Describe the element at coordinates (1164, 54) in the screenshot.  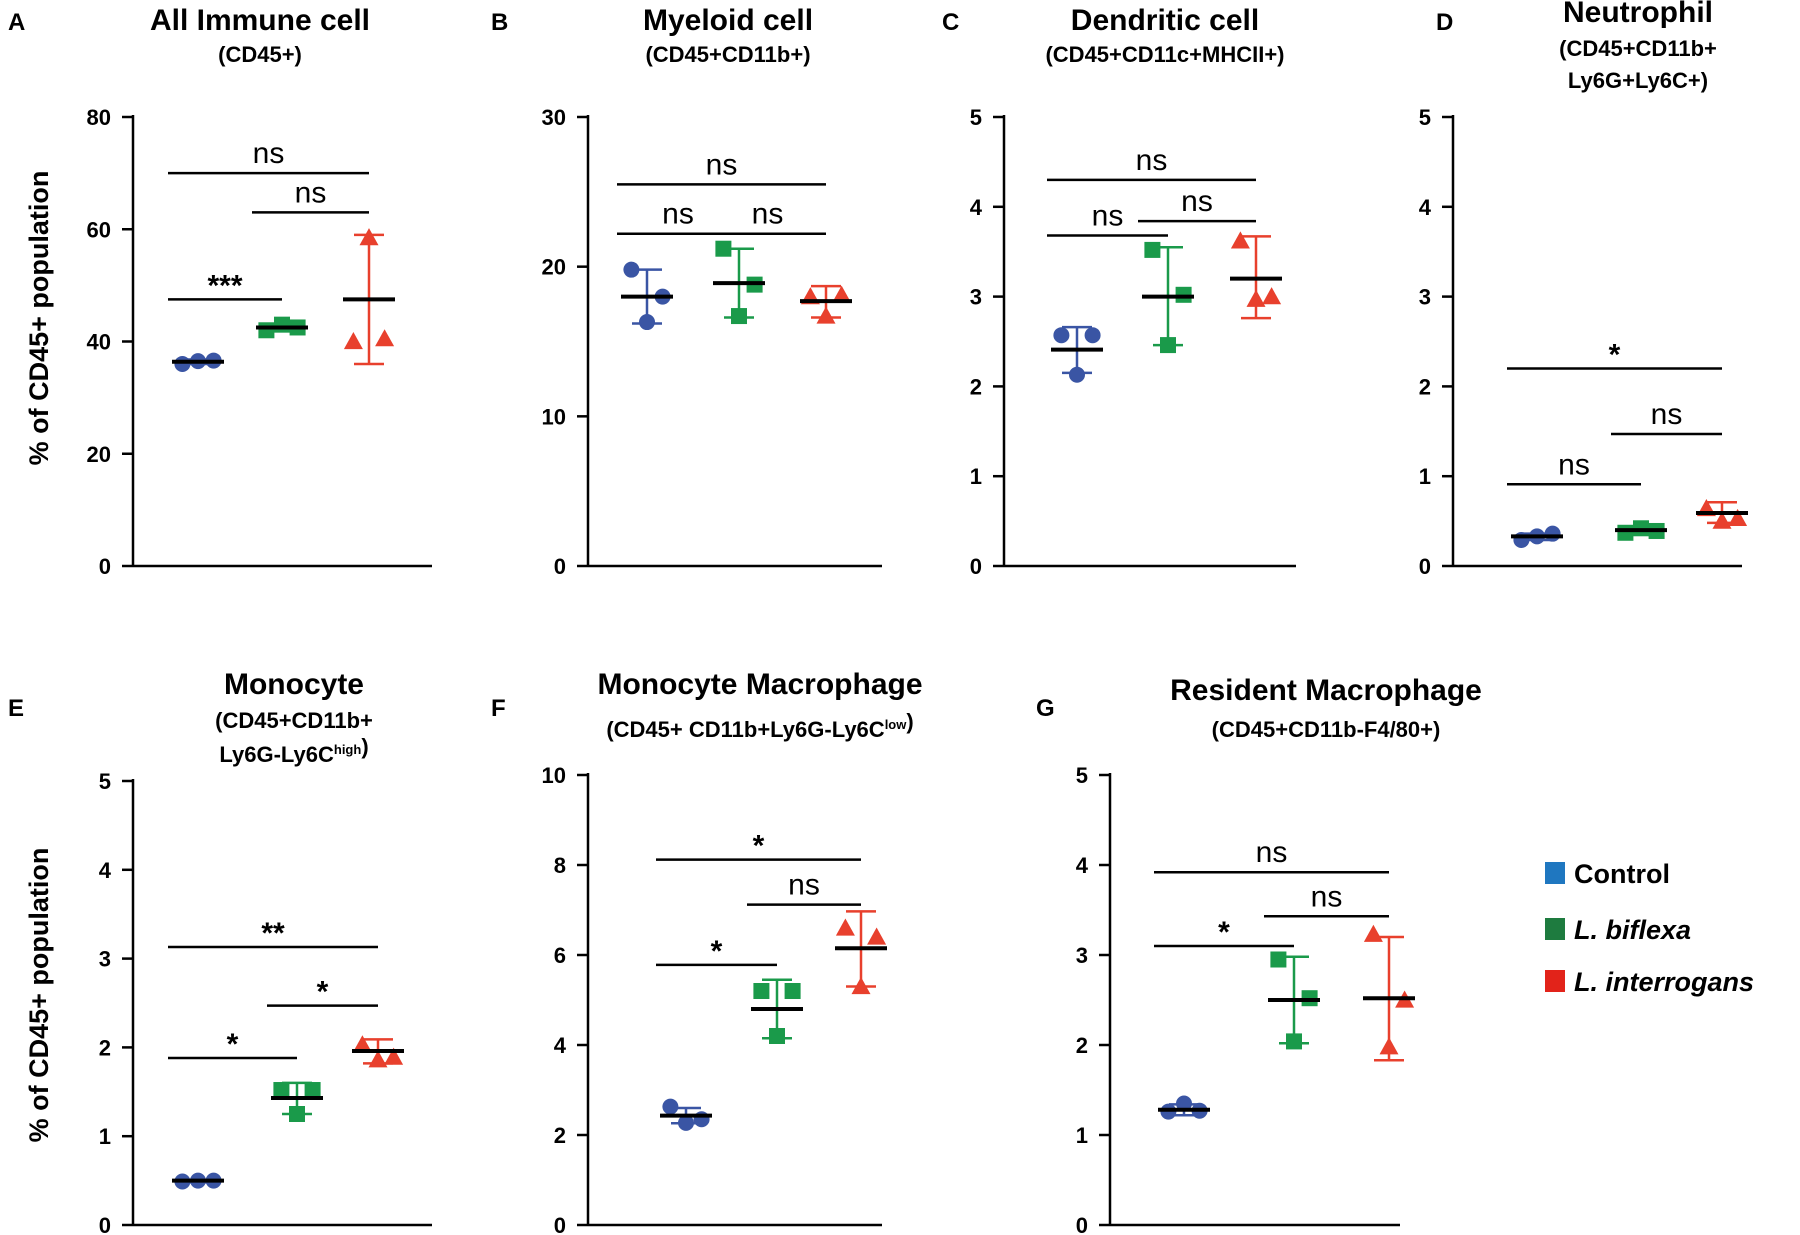
I see `panel-c-subtitle-0: (CD45+CD11c+MHCII+)` at that location.